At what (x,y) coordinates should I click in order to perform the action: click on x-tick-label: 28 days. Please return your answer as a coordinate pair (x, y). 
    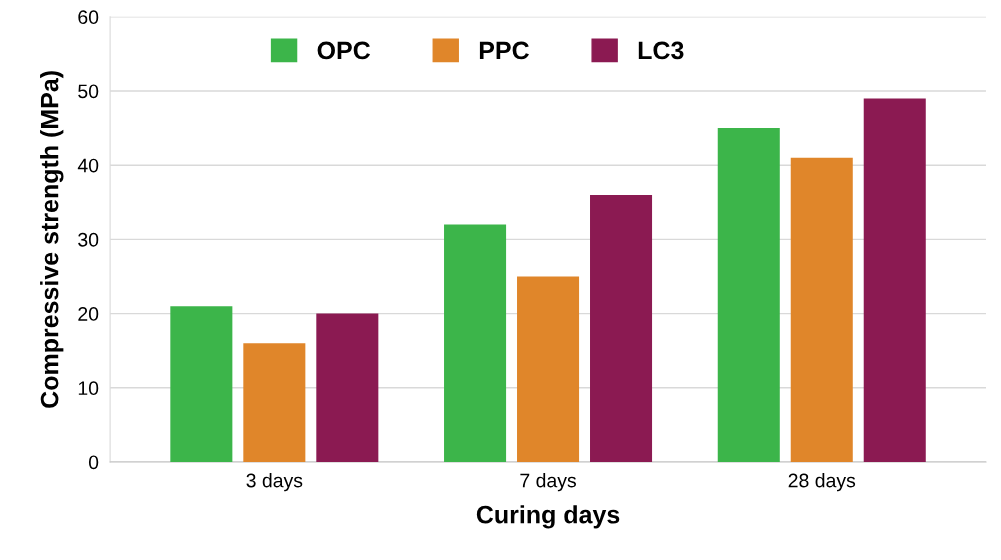
    Looking at the image, I should click on (822, 482).